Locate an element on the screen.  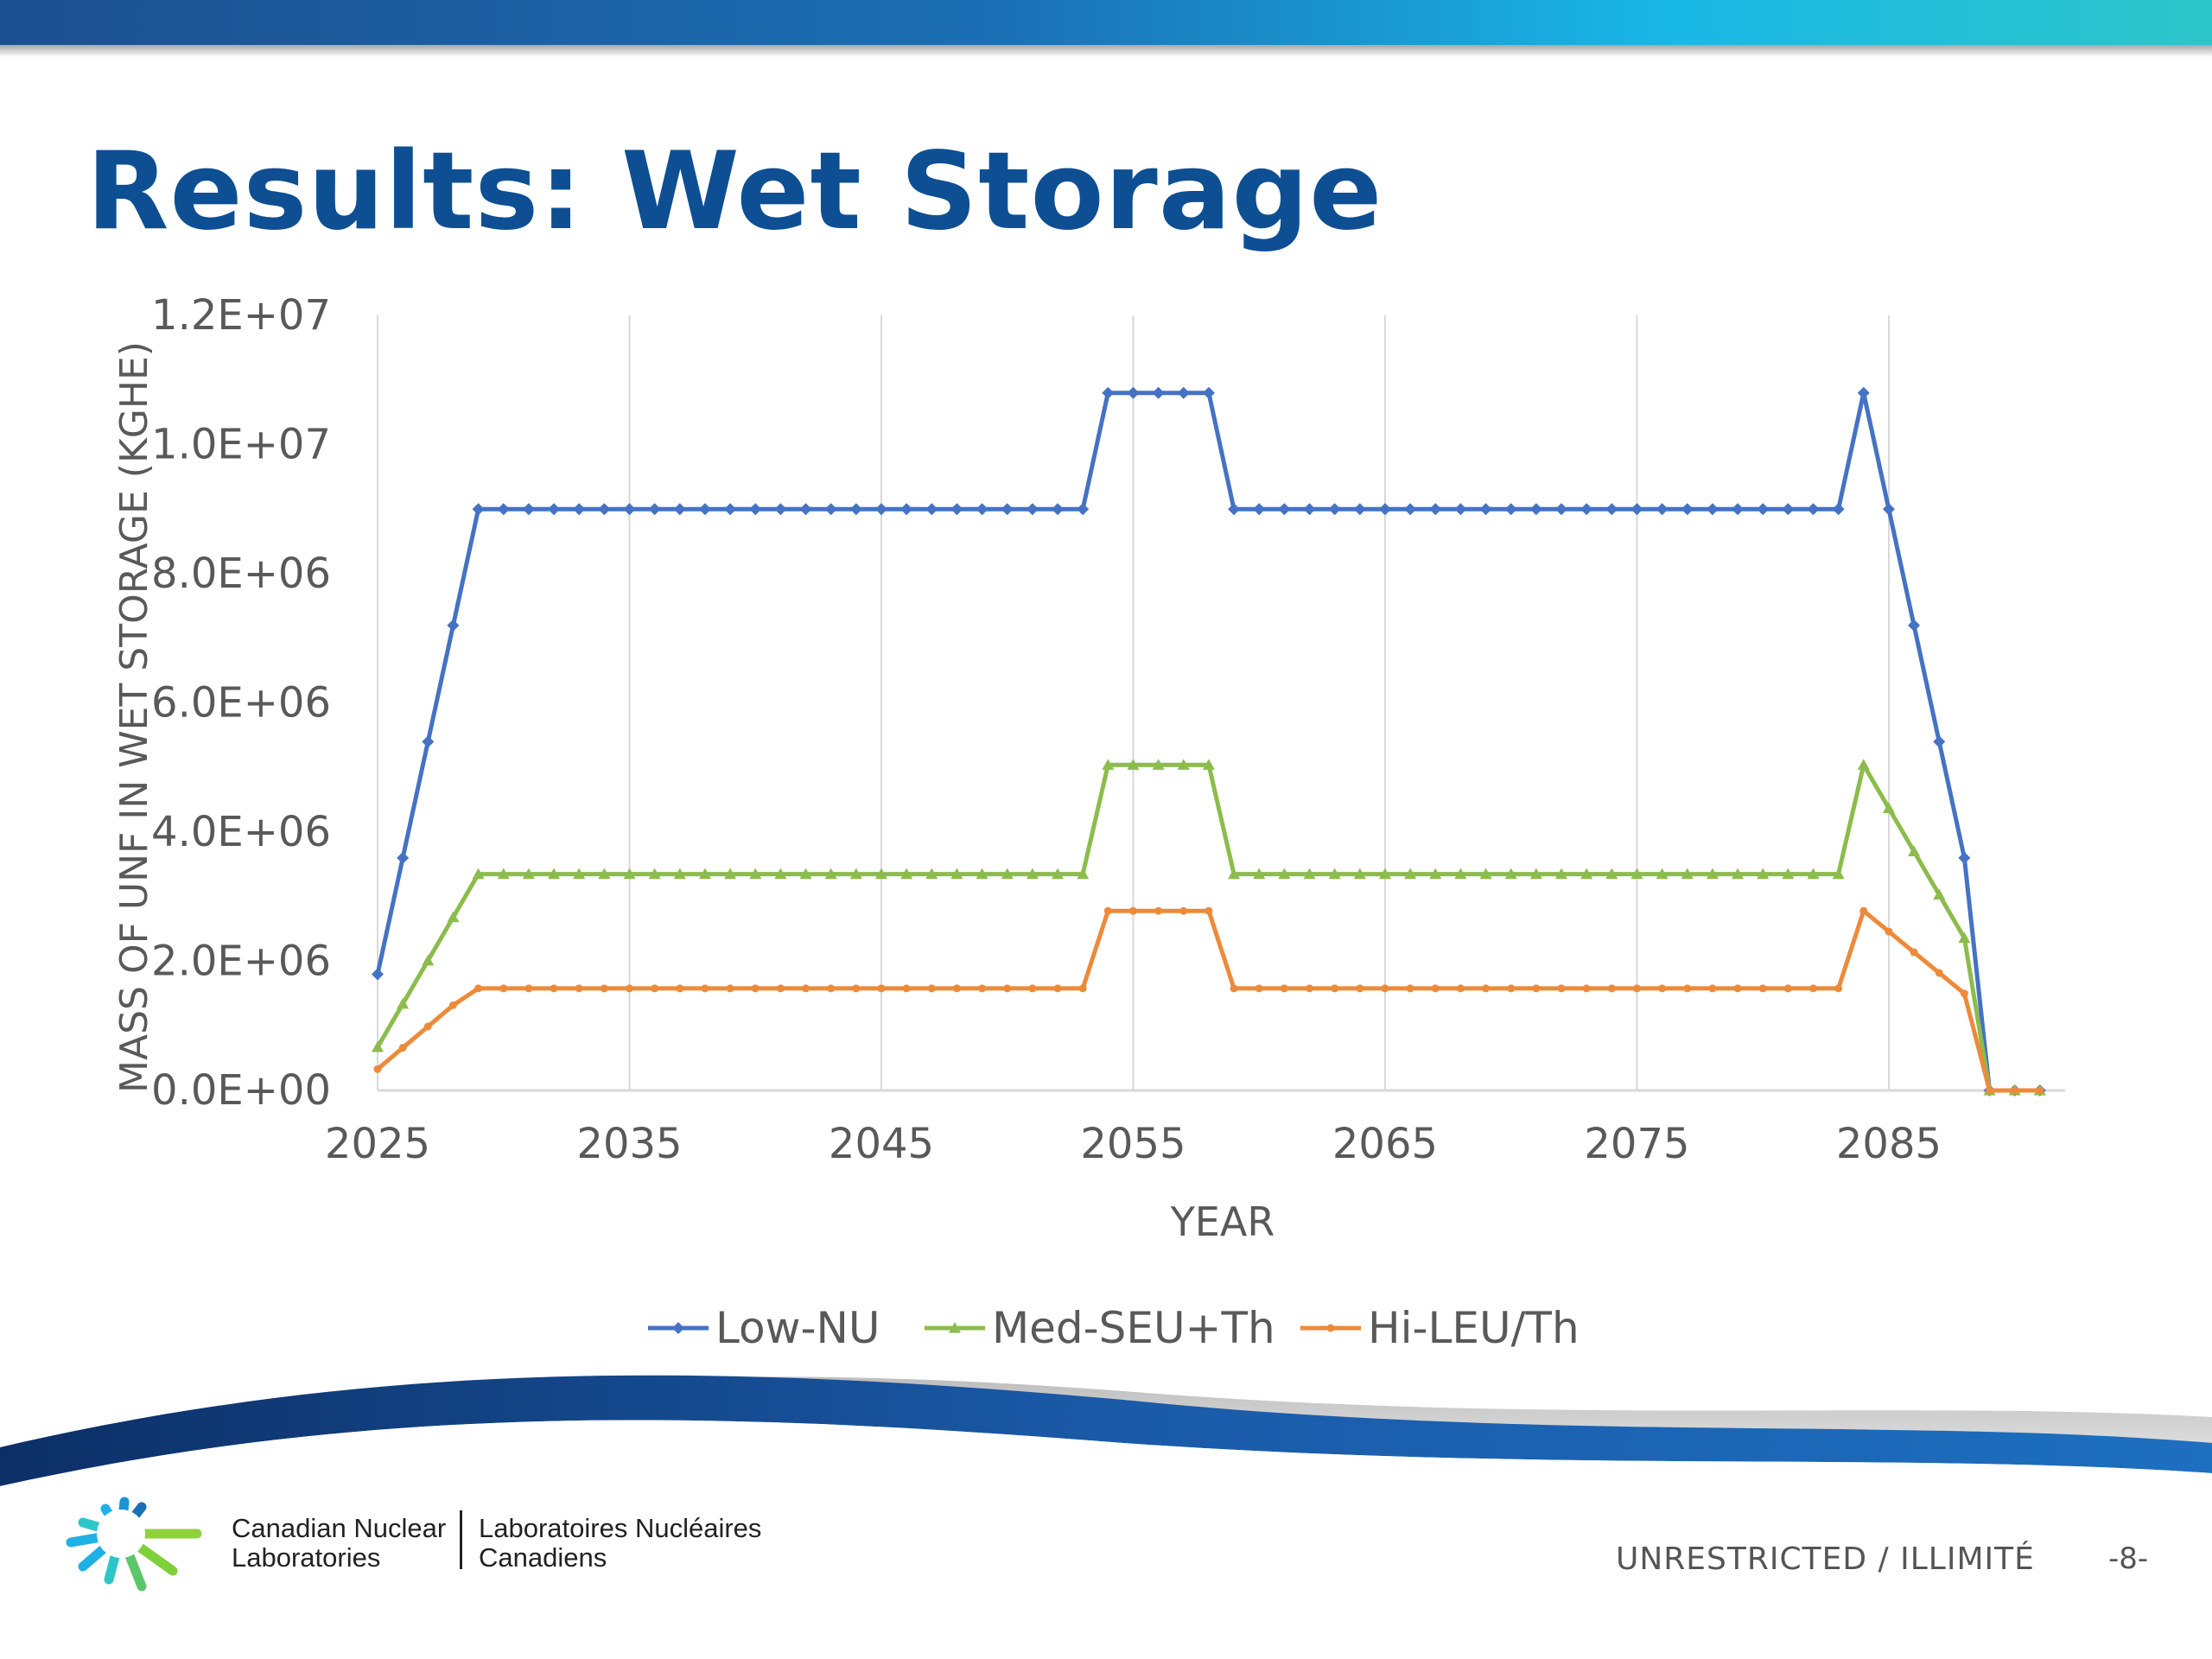
x-tick-label-2045: 2045 is located at coordinates (881, 1144).